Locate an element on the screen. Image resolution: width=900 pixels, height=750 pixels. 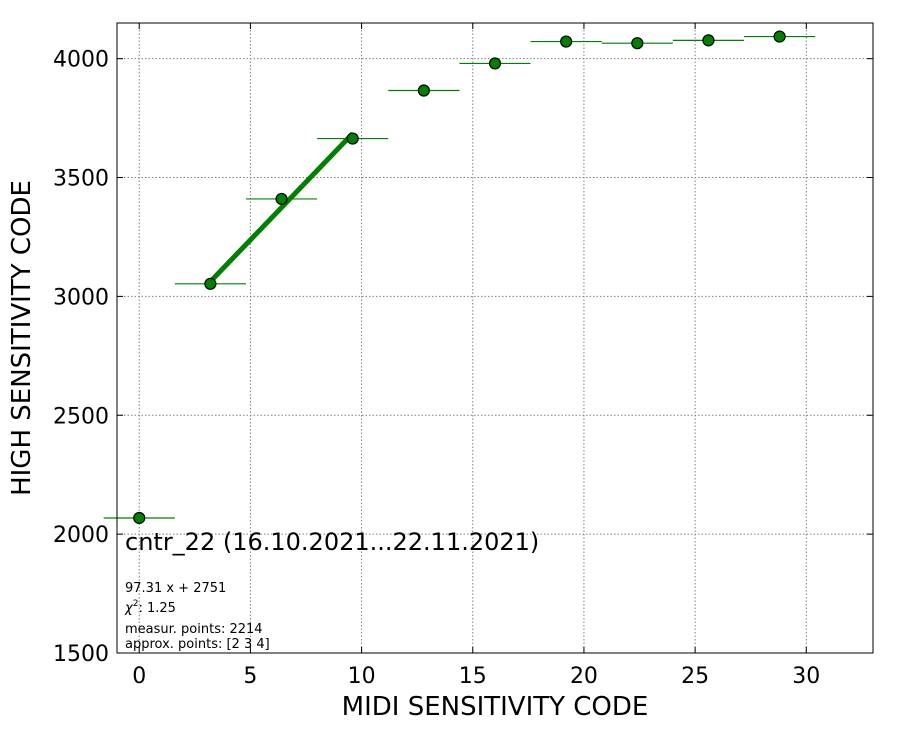
fit-line is located at coordinates (281, 207).